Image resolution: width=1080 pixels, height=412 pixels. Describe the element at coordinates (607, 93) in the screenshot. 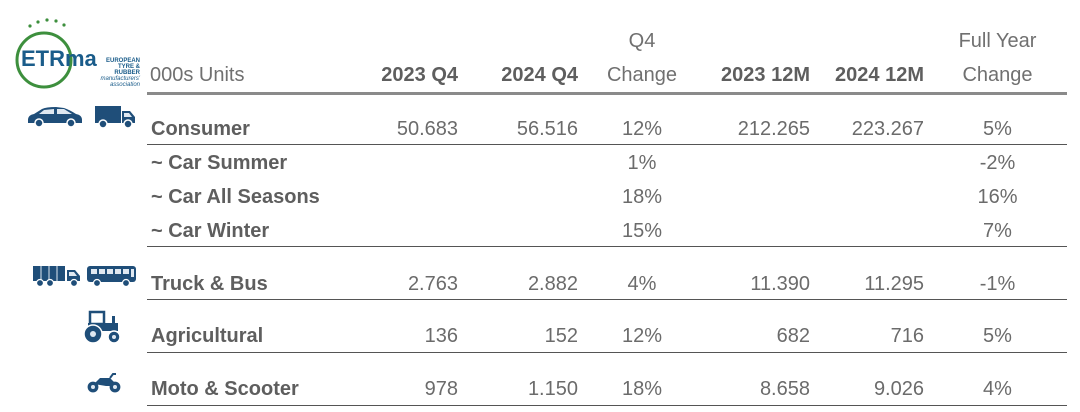

I see `header-rule` at that location.